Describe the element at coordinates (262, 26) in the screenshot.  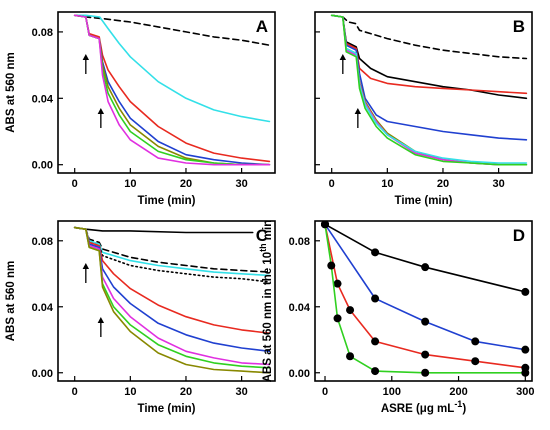
I see `panel-letter: A` at that location.